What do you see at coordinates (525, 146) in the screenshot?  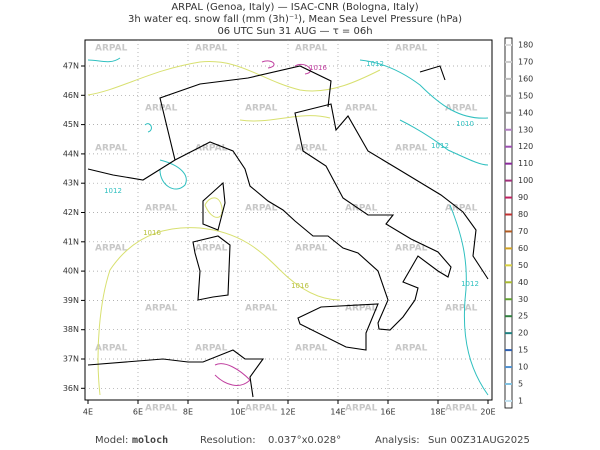 I see `colorbar-label: 120` at bounding box center [525, 146].